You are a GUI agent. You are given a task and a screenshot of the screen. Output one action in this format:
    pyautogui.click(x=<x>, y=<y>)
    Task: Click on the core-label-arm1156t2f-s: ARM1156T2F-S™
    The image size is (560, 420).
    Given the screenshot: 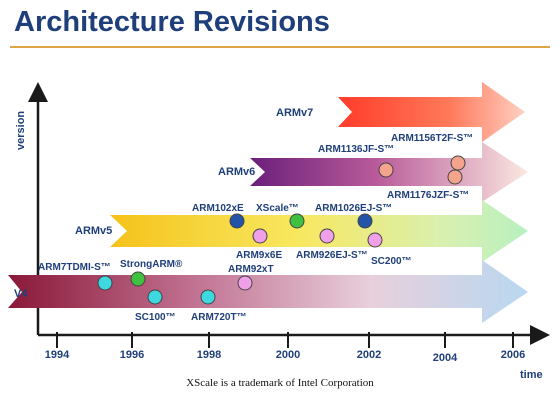 What is the action you would take?
    pyautogui.click(x=432, y=138)
    